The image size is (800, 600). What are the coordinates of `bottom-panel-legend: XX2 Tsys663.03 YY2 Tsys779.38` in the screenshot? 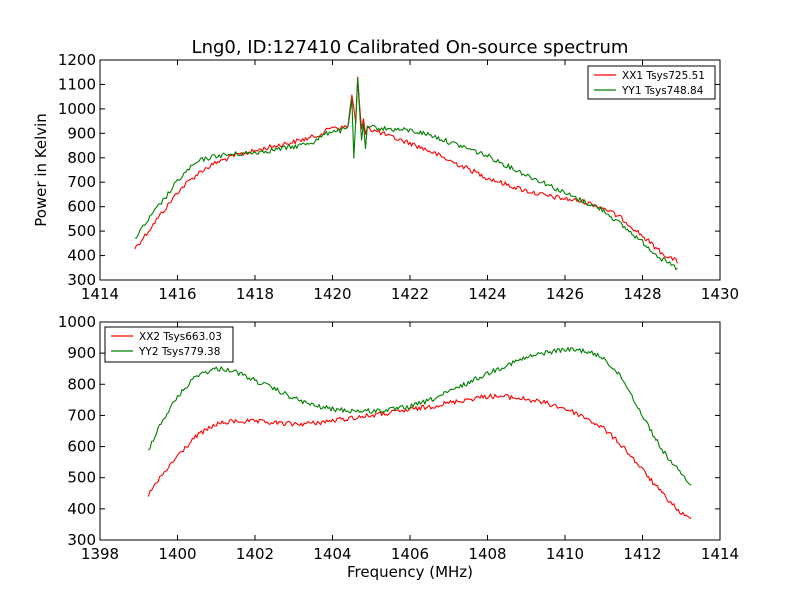 It's located at (169, 344).